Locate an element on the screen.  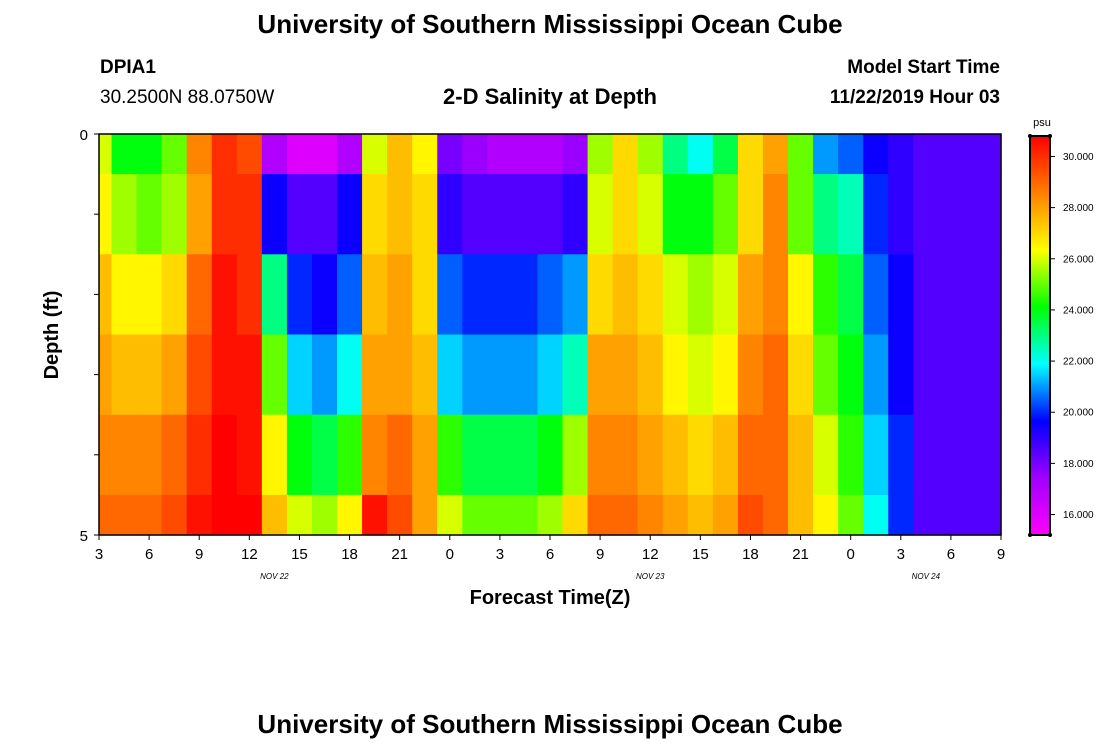
x-tick-label: 21 is located at coordinates (399, 554).